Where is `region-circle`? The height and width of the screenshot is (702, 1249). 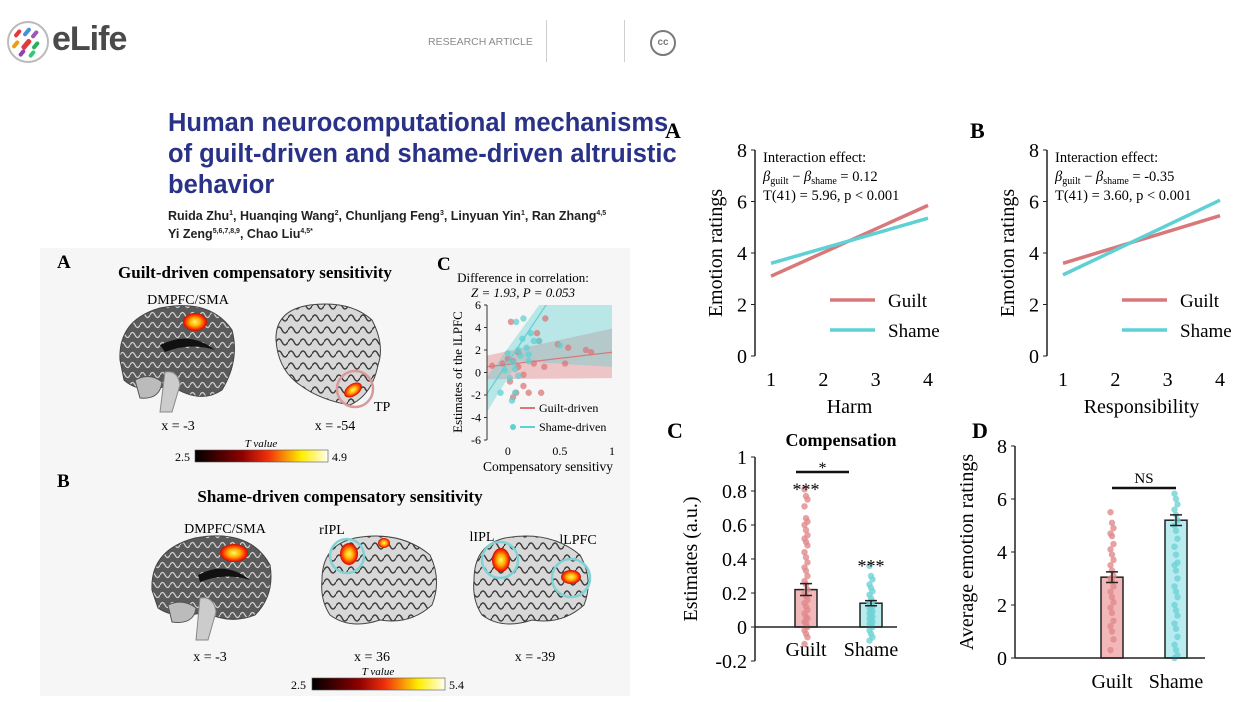
region-circle is located at coordinates (347, 556).